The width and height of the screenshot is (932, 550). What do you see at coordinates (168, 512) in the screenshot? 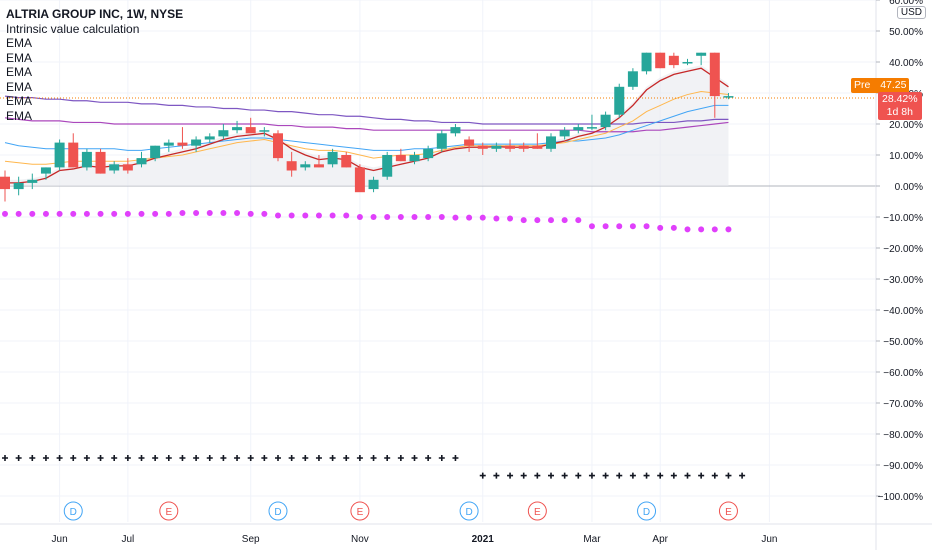
I see `event-marker-letter: E` at bounding box center [168, 512].